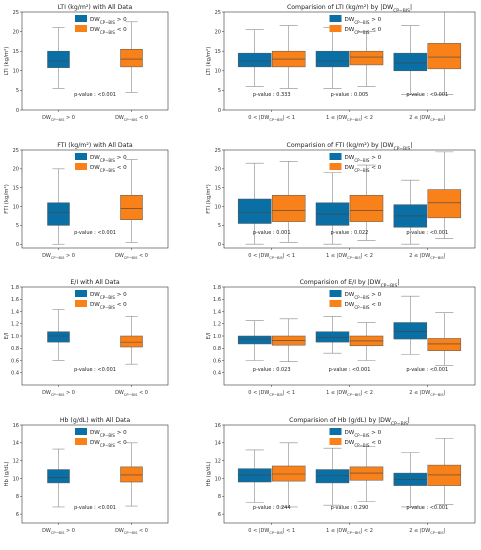 This screenshot has height=550, width=481. I want to click on y-tick-label: 1.6, so click(217, 300).